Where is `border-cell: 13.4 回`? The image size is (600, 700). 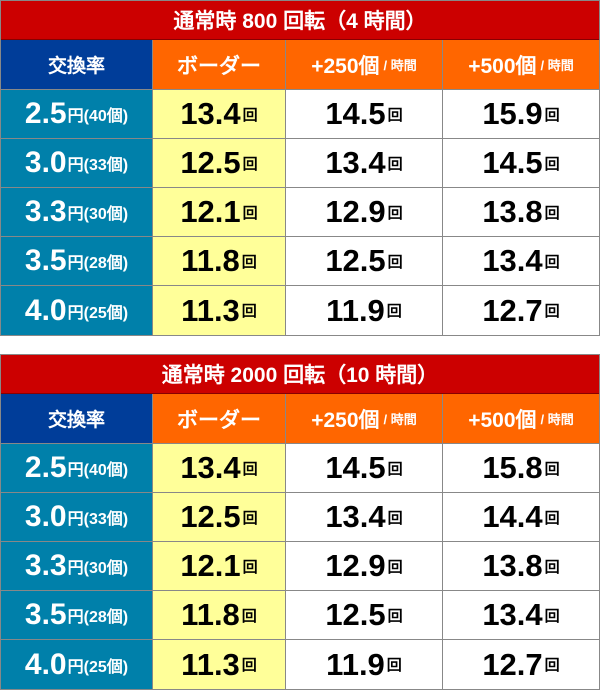
border-cell: 13.4 回 is located at coordinates (219, 114).